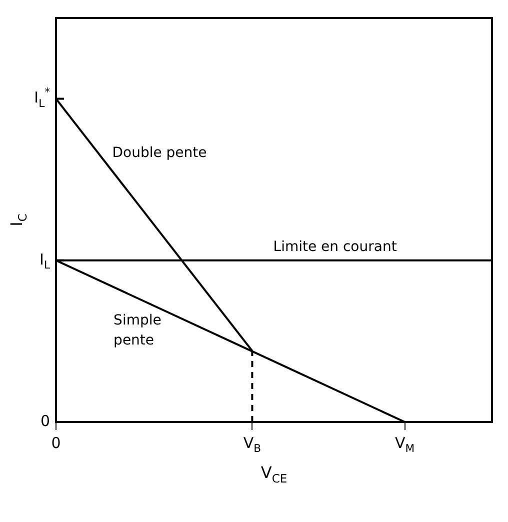  What do you see at coordinates (45, 421) in the screenshot?
I see `text: 0` at bounding box center [45, 421].